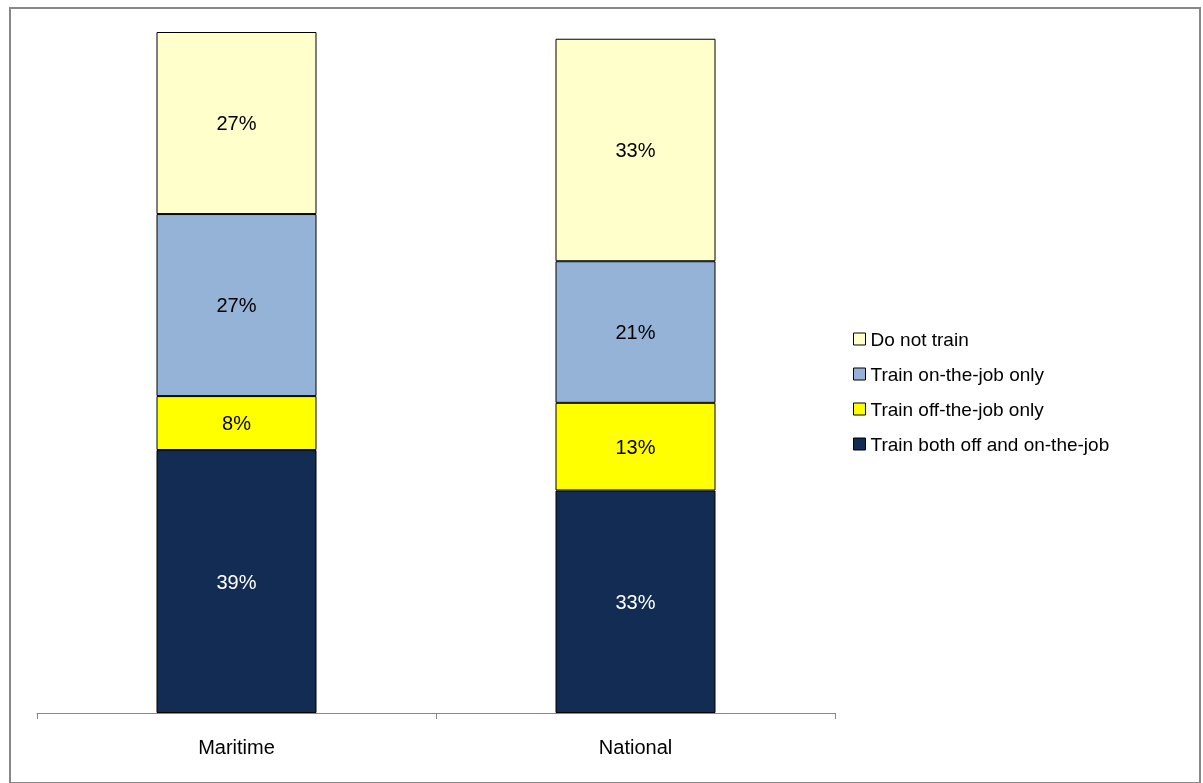 This screenshot has height=783, width=1203. Describe the element at coordinates (919, 339) in the screenshot. I see `legend-label: Do not train` at that location.